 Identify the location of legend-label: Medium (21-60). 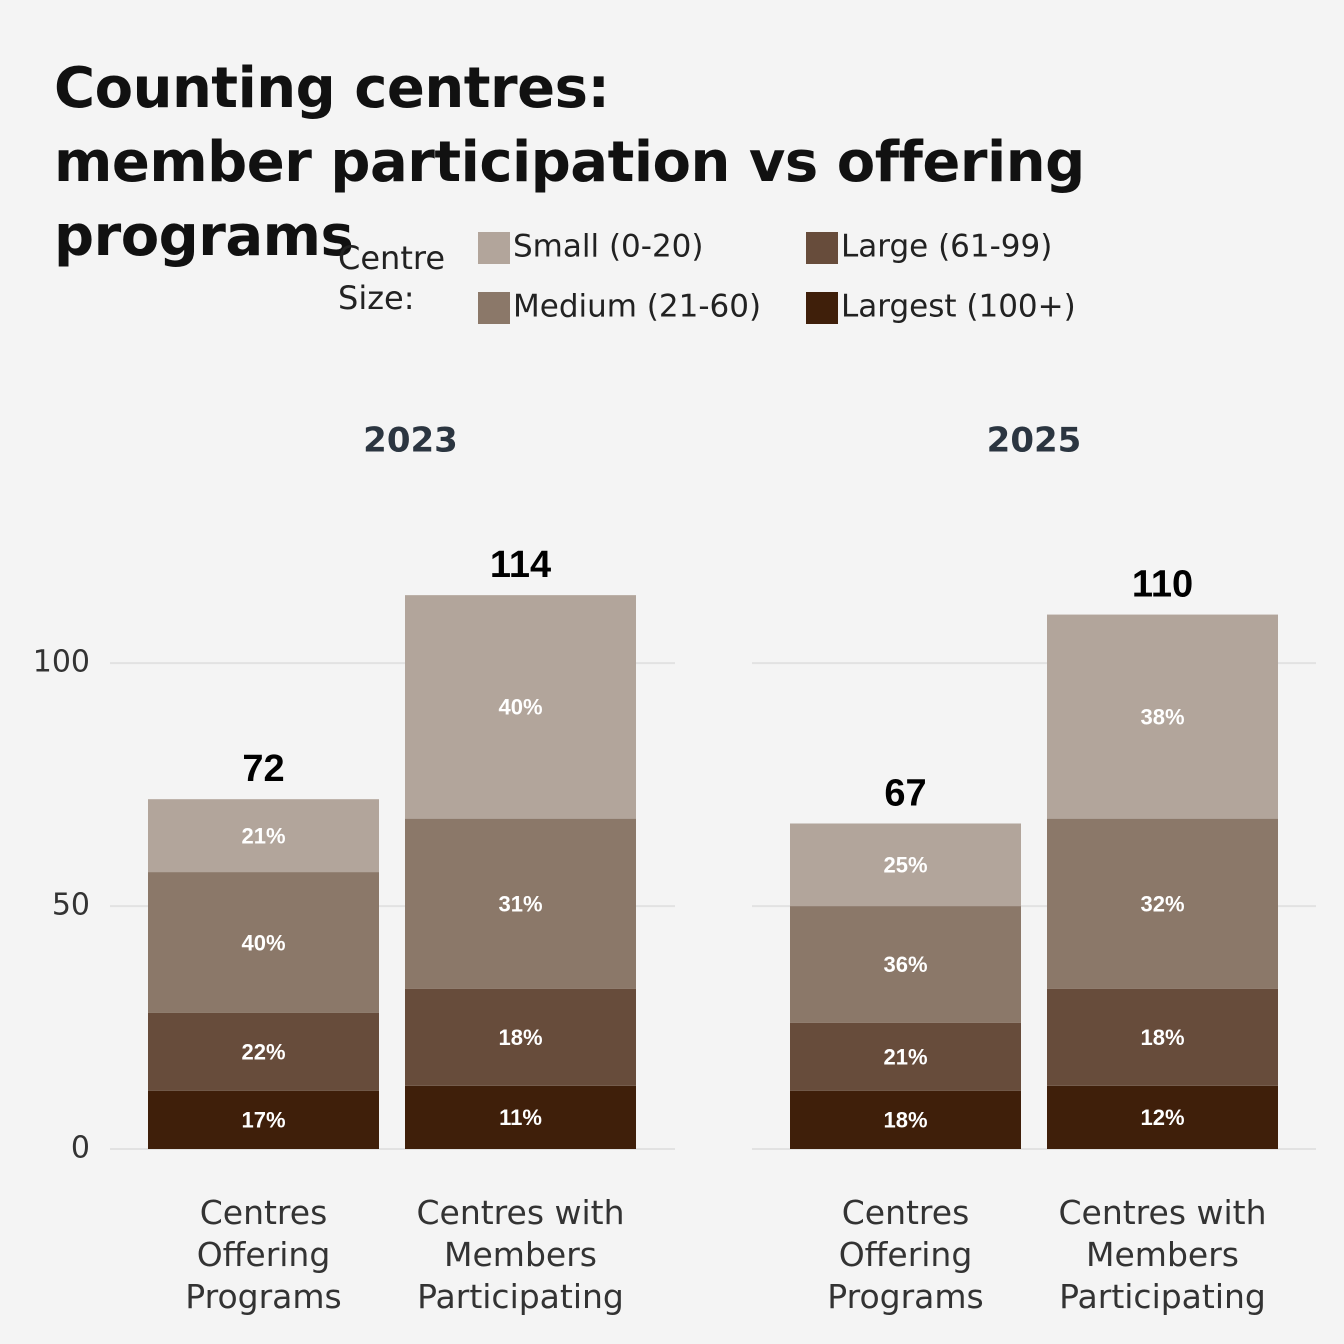
(637, 307).